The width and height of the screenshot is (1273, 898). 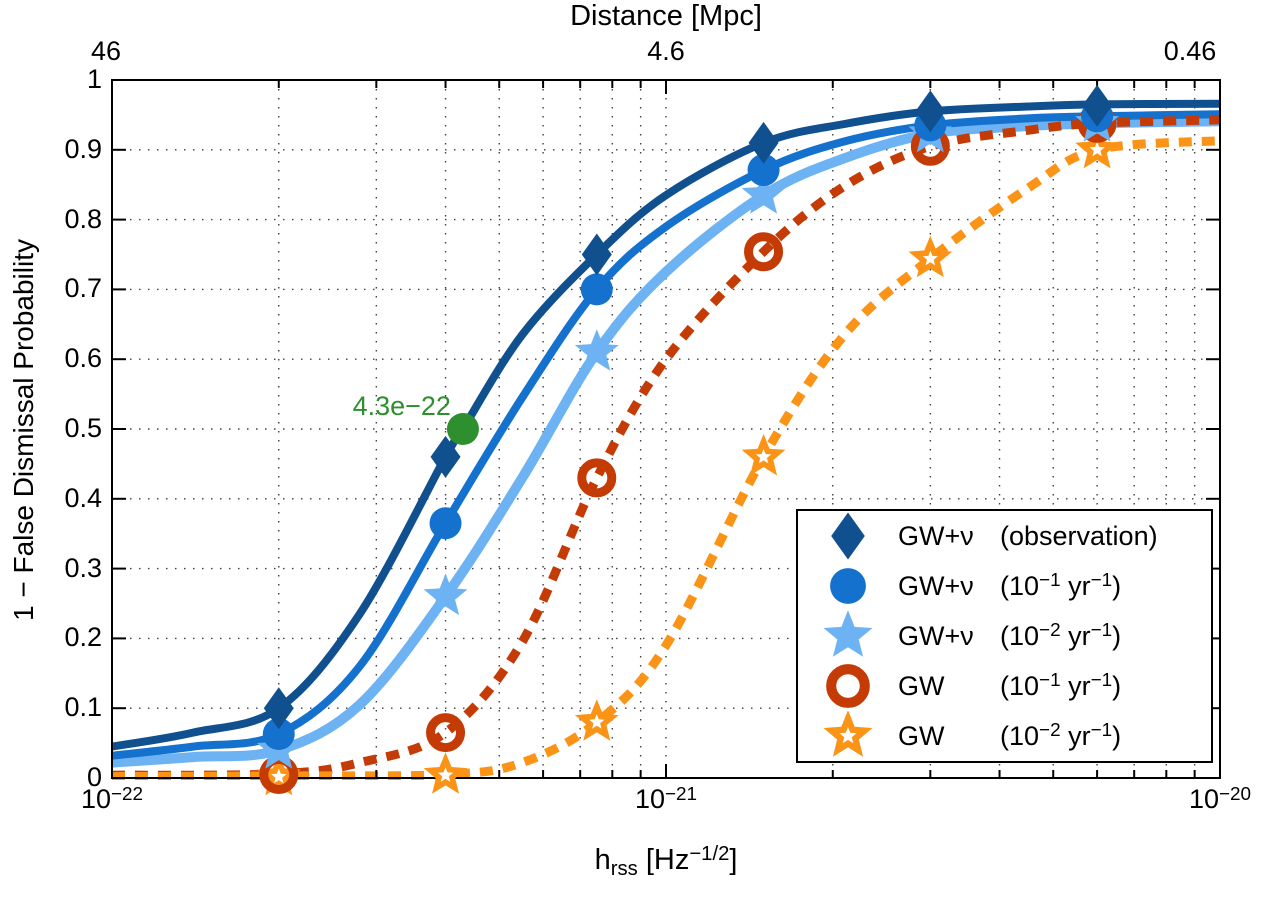 I want to click on top-axis-title: Distance [Mpc], so click(x=666, y=16).